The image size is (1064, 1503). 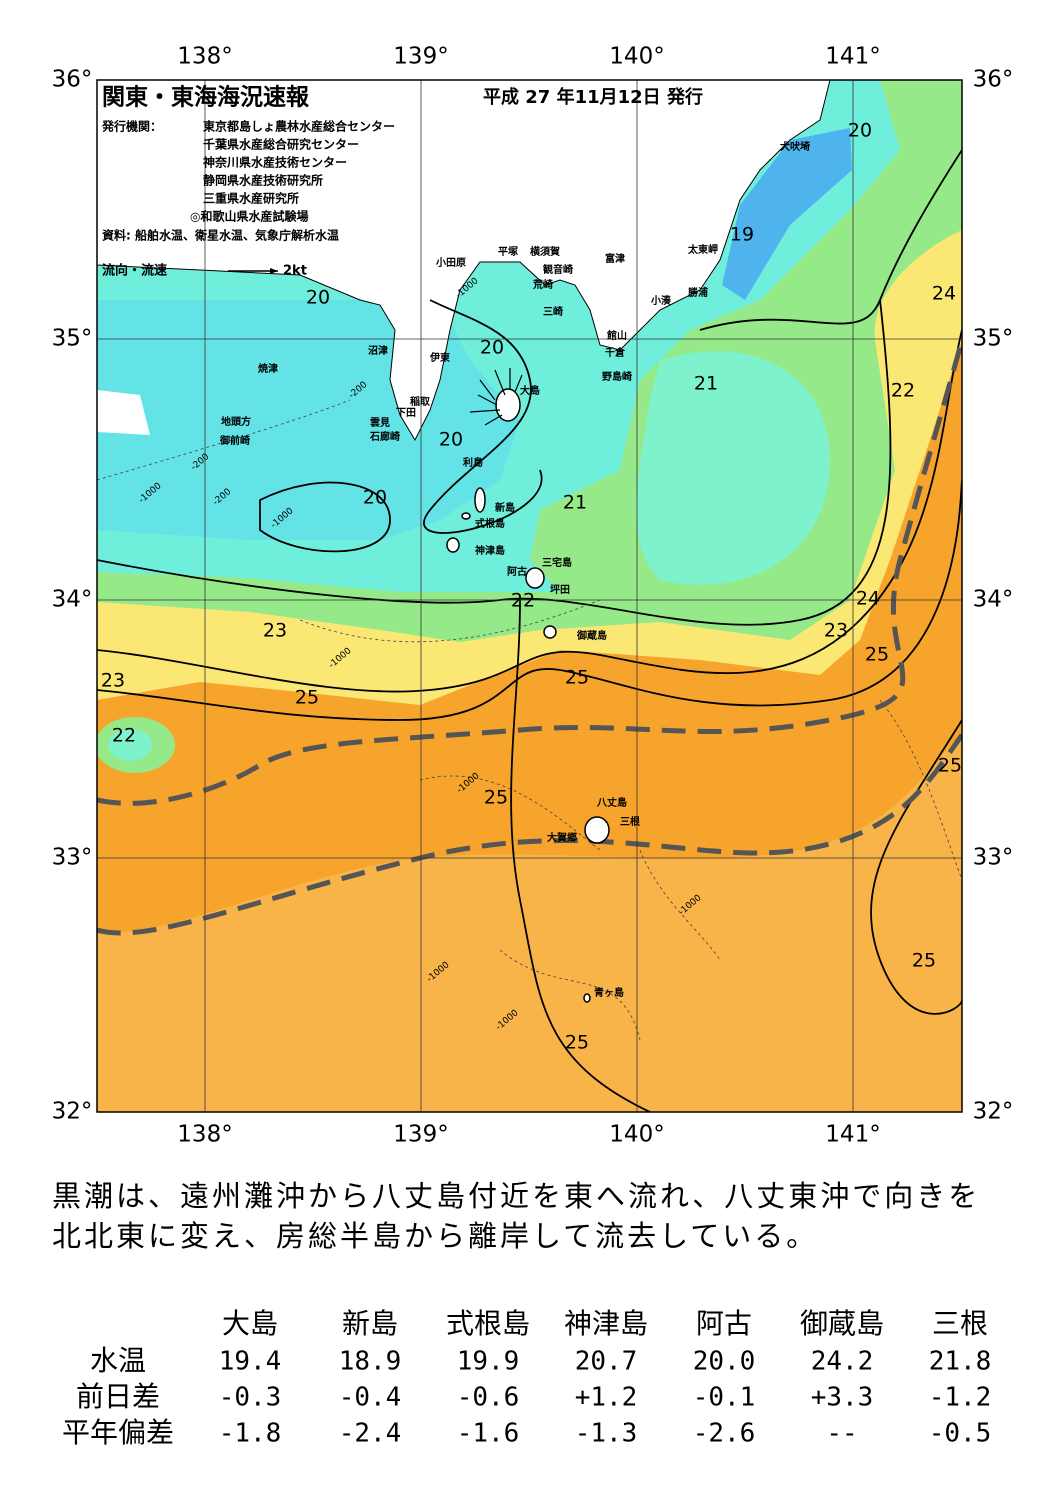 I want to click on place-name: 三根, so click(x=630, y=821).